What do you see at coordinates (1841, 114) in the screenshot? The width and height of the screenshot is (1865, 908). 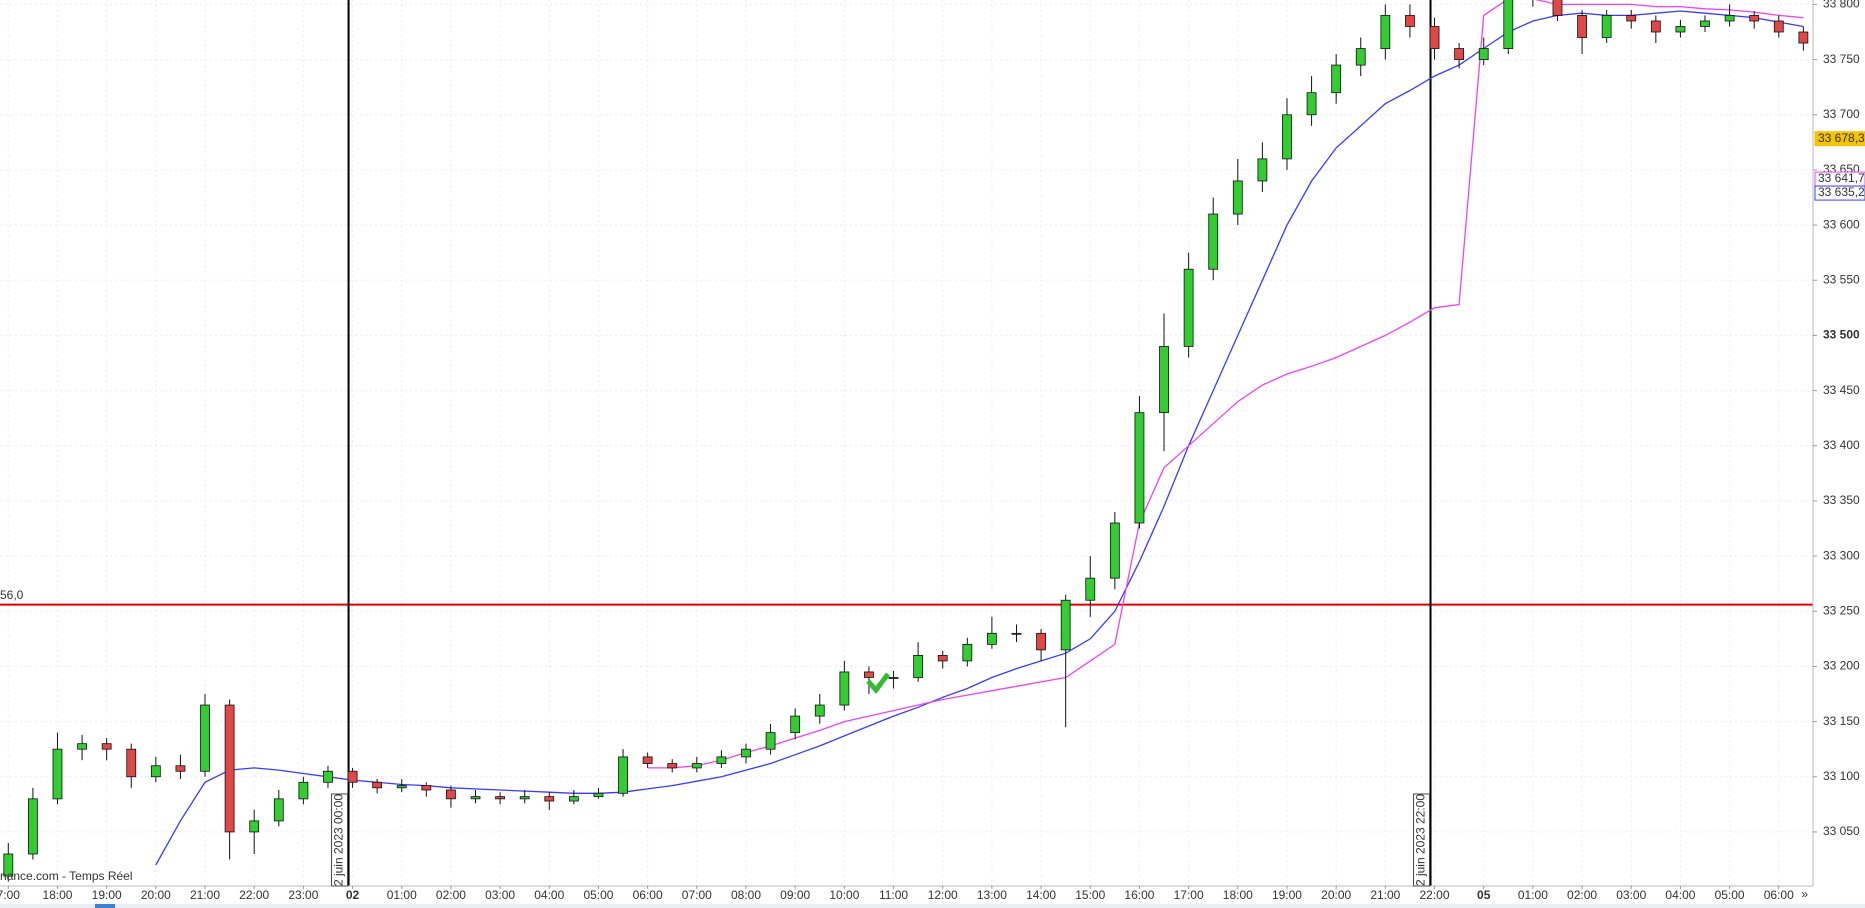 I see `y-tick-label: 33 700` at bounding box center [1841, 114].